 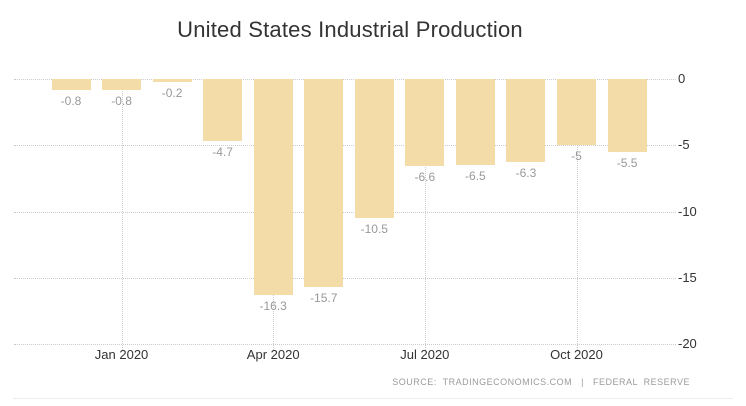 I want to click on x-tick-label: Jul 2020, so click(x=425, y=354).